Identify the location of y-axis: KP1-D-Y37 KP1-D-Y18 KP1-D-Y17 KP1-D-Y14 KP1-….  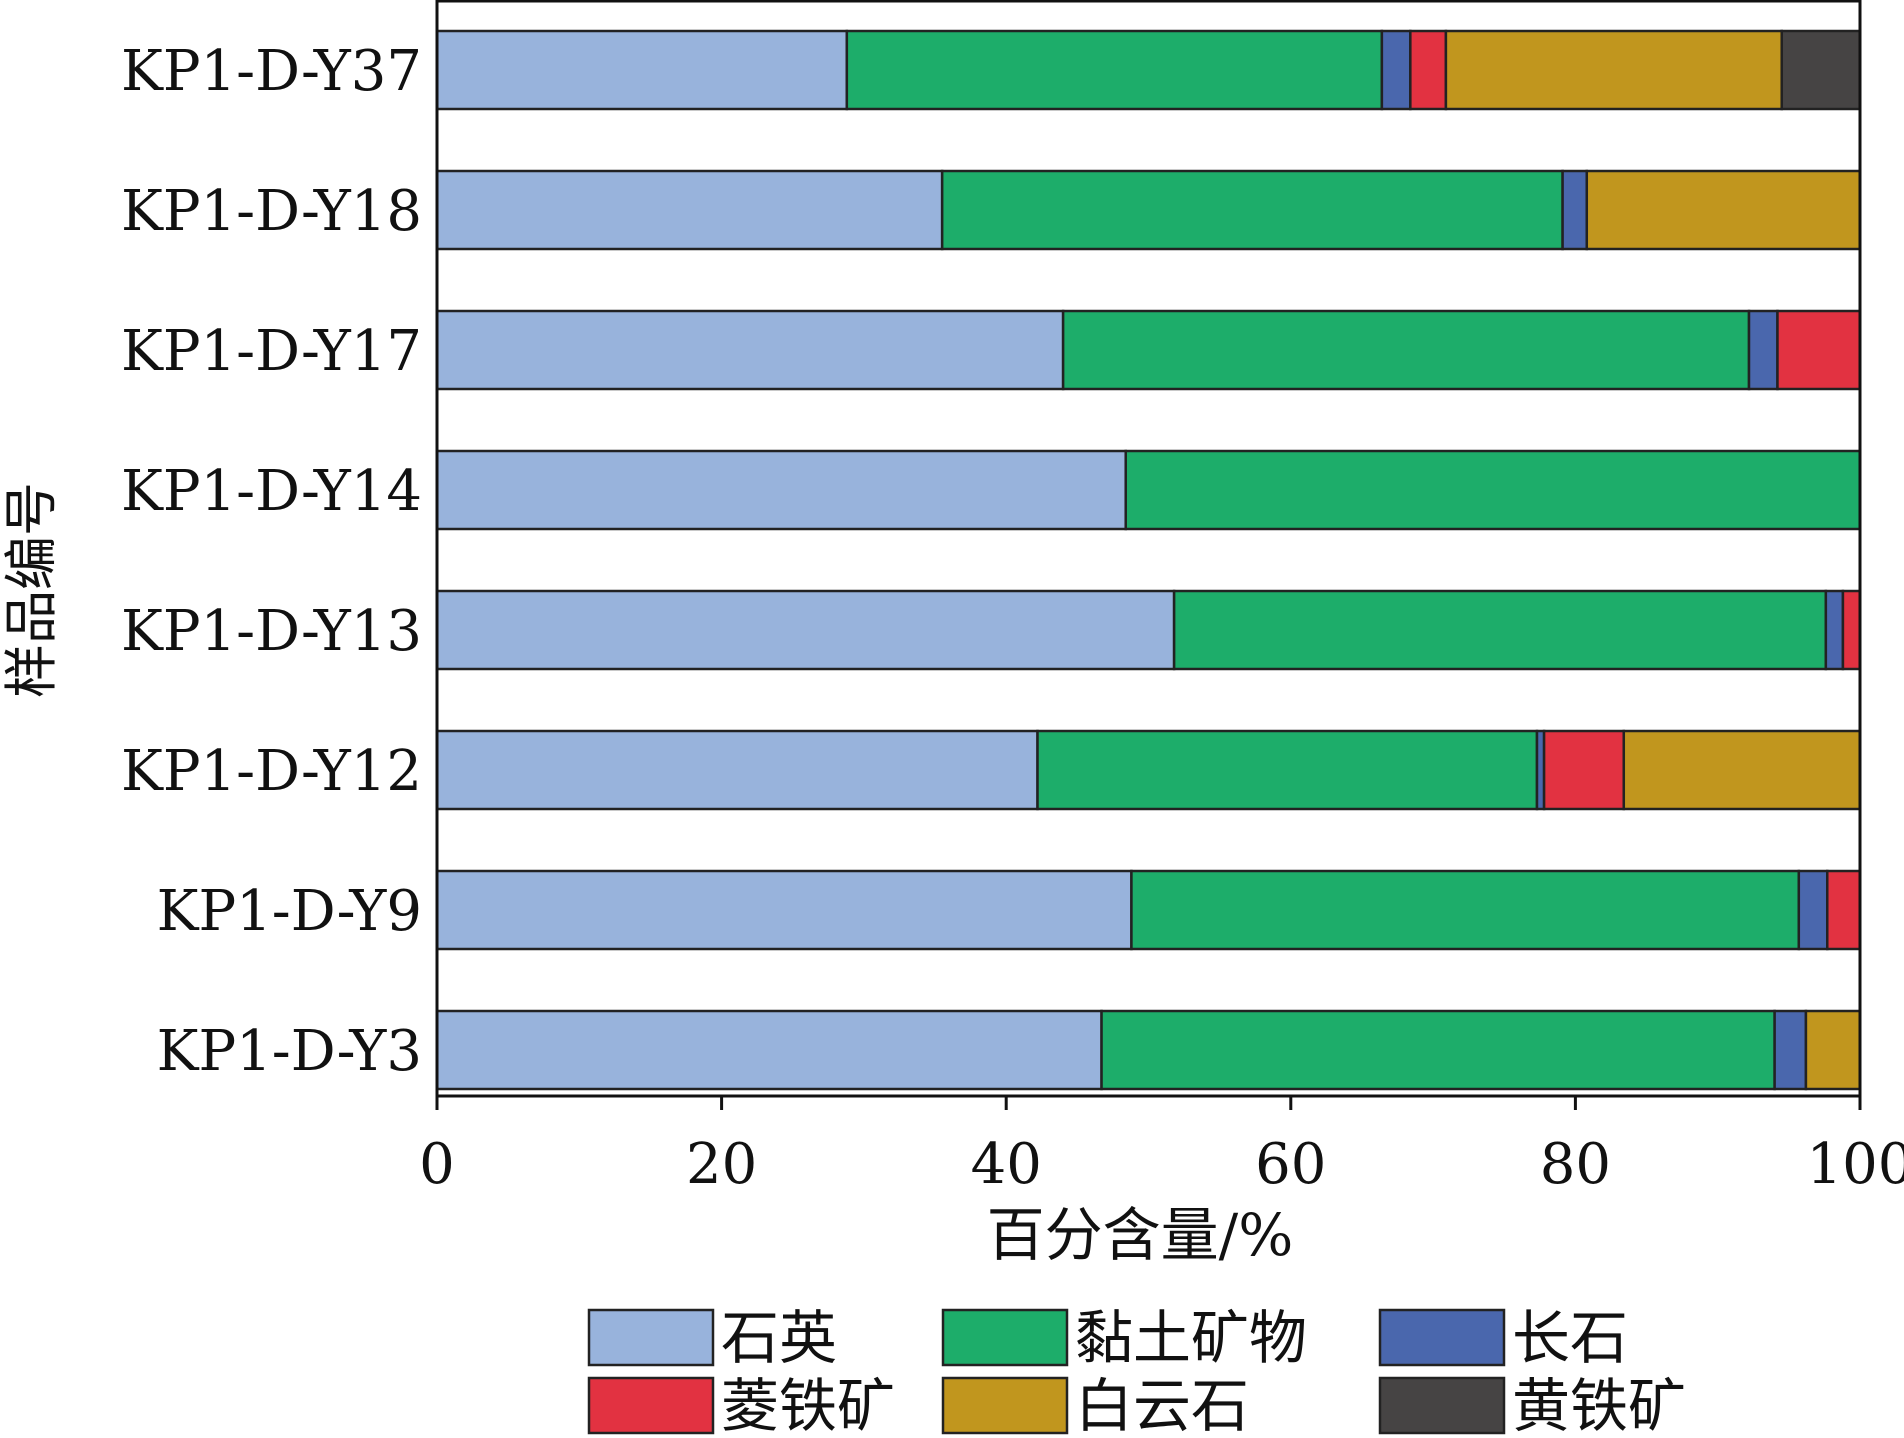
(271, 561).